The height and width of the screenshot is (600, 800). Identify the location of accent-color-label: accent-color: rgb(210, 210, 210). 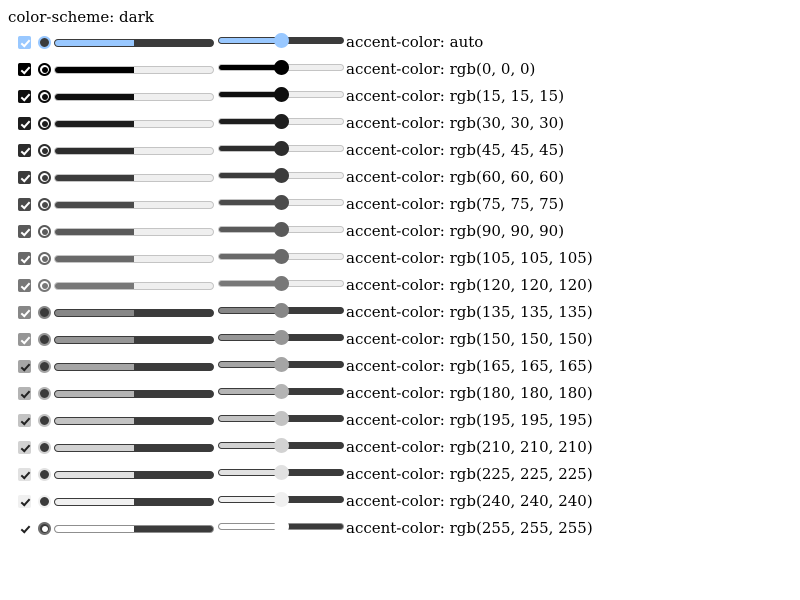
(469, 447).